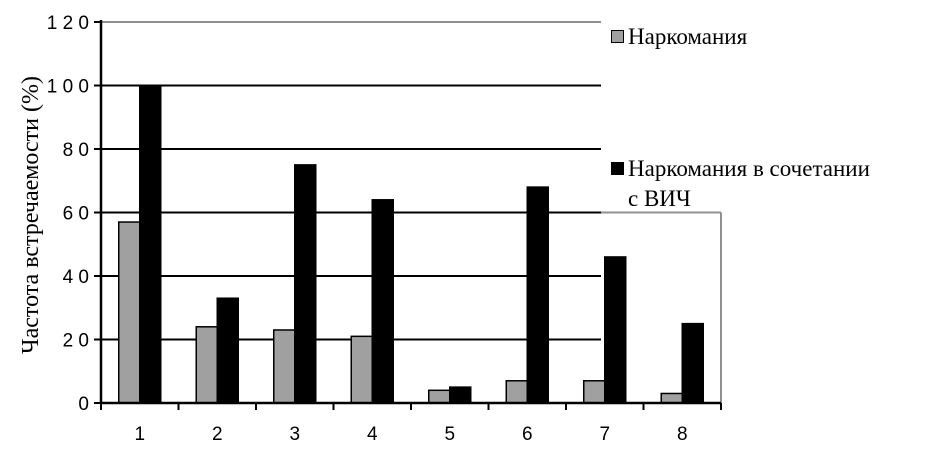  Describe the element at coordinates (604, 434) in the screenshot. I see `x-tick-label-7: 7` at that location.